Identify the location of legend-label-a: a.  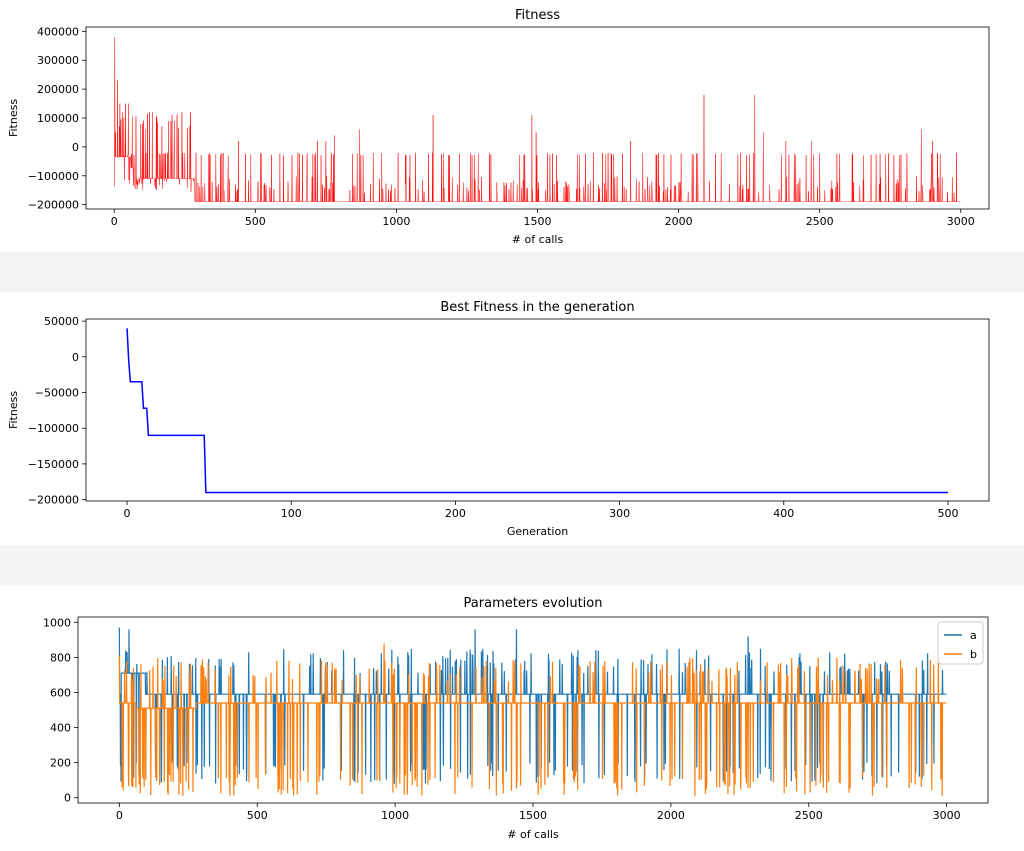
(973, 635).